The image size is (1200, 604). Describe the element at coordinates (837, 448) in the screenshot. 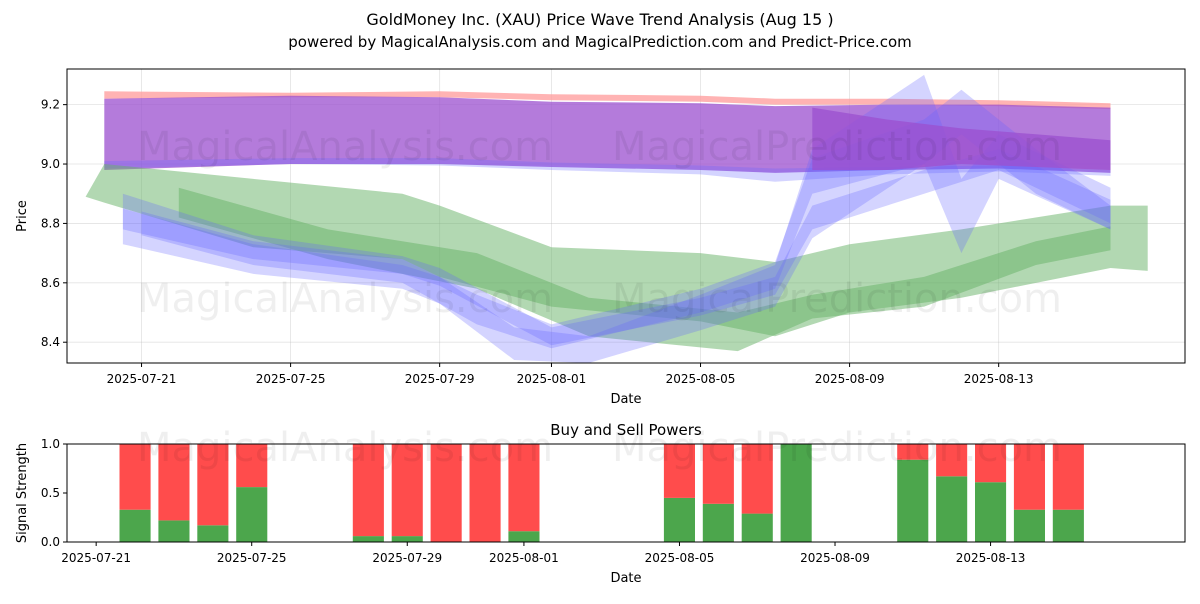

I see `watermark-bottom-right: MagicalPrediction.com` at that location.